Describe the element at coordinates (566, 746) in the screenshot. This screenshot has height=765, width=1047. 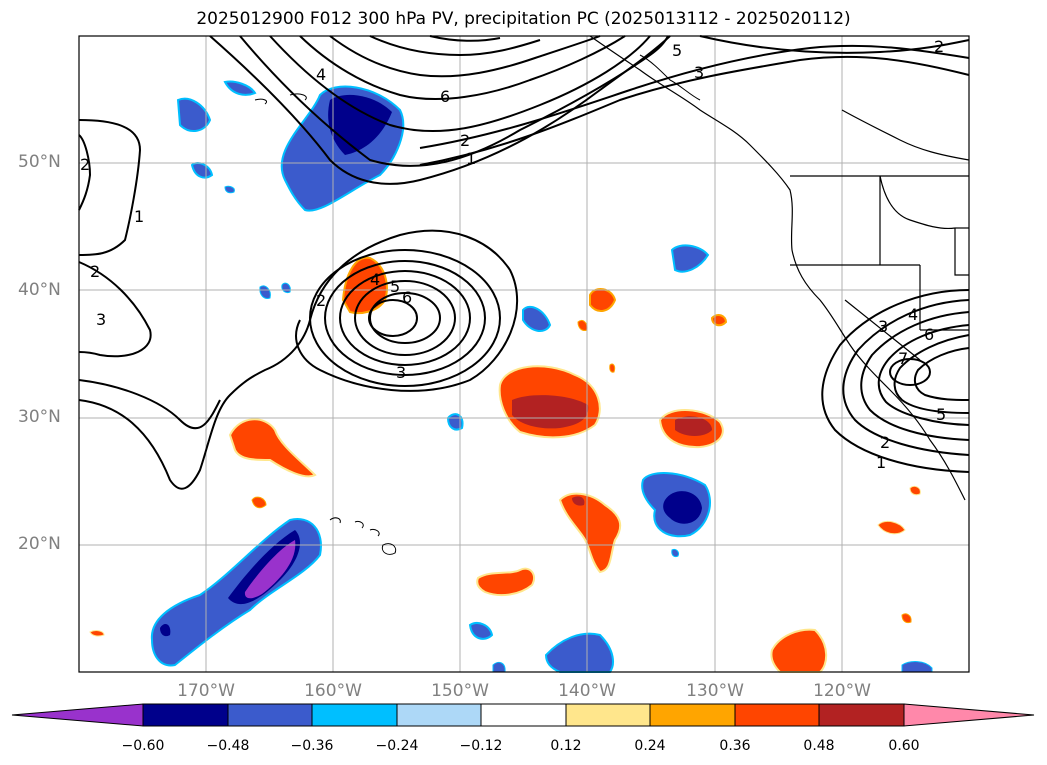
I see `colorbar-tick: 0.12` at that location.